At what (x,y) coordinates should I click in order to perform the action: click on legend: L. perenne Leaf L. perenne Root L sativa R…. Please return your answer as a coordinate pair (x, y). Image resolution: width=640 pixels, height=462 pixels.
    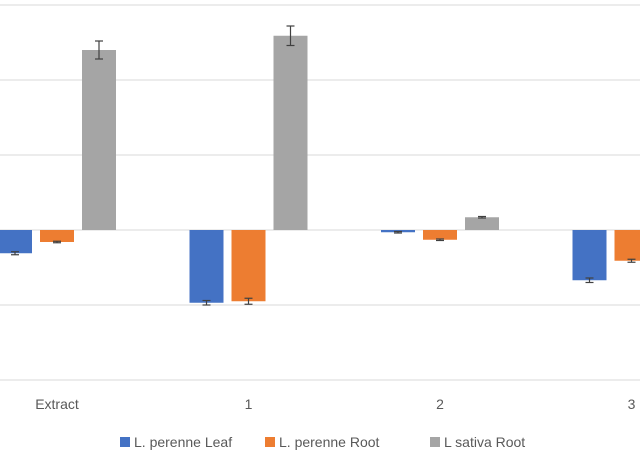
    Looking at the image, I should click on (322, 442).